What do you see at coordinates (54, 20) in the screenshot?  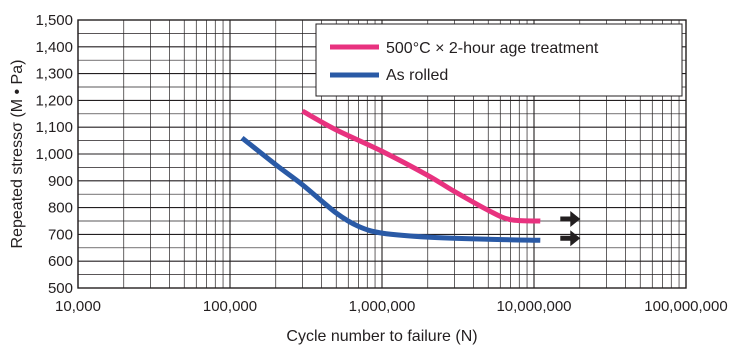 I see `y-tick-label: 1,500` at bounding box center [54, 20].